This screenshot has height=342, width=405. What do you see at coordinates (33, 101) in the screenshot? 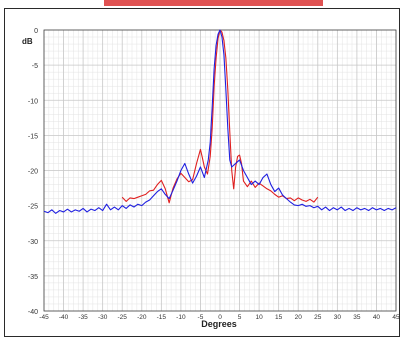
I see `y-tick-label: -10` at bounding box center [33, 101].